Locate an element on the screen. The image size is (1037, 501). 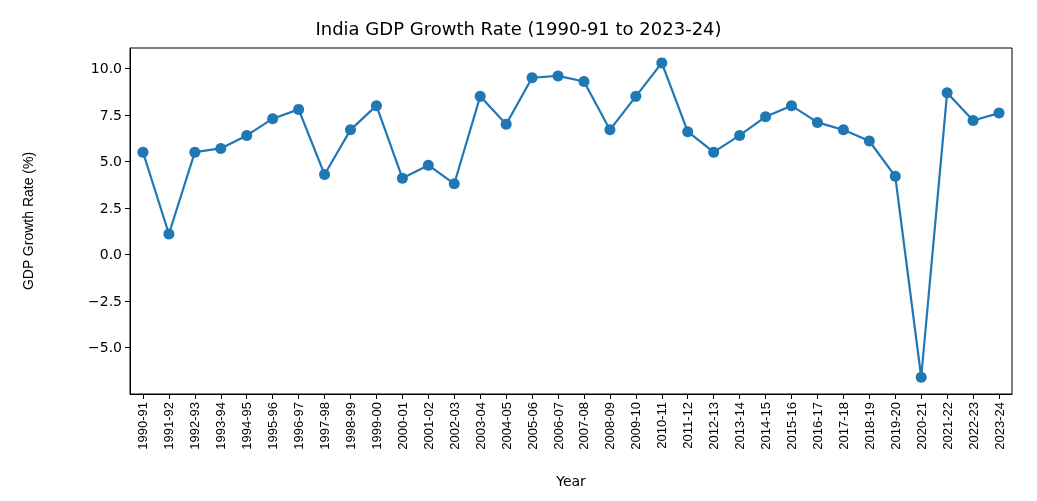
x-tick-label: 2011-12 is located at coordinates (688, 425).